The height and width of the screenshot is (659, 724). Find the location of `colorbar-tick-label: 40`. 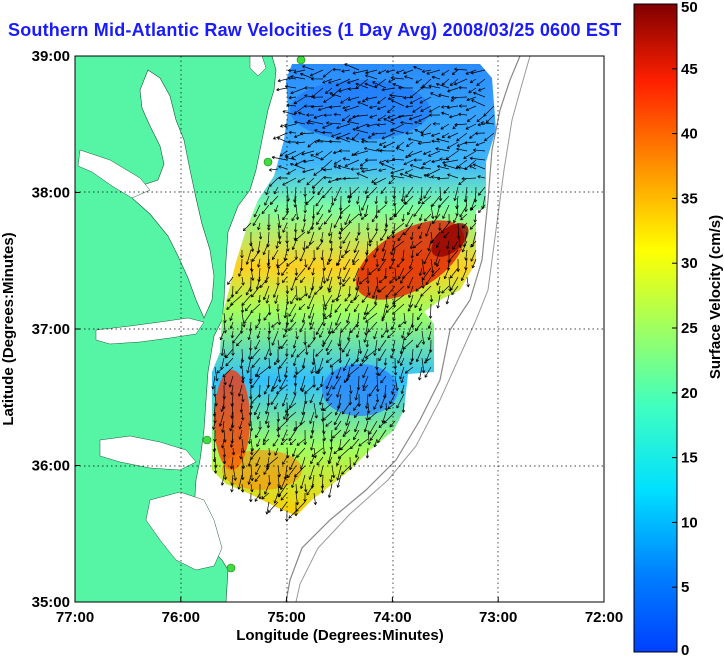

colorbar-tick-label: 40 is located at coordinates (689, 134).